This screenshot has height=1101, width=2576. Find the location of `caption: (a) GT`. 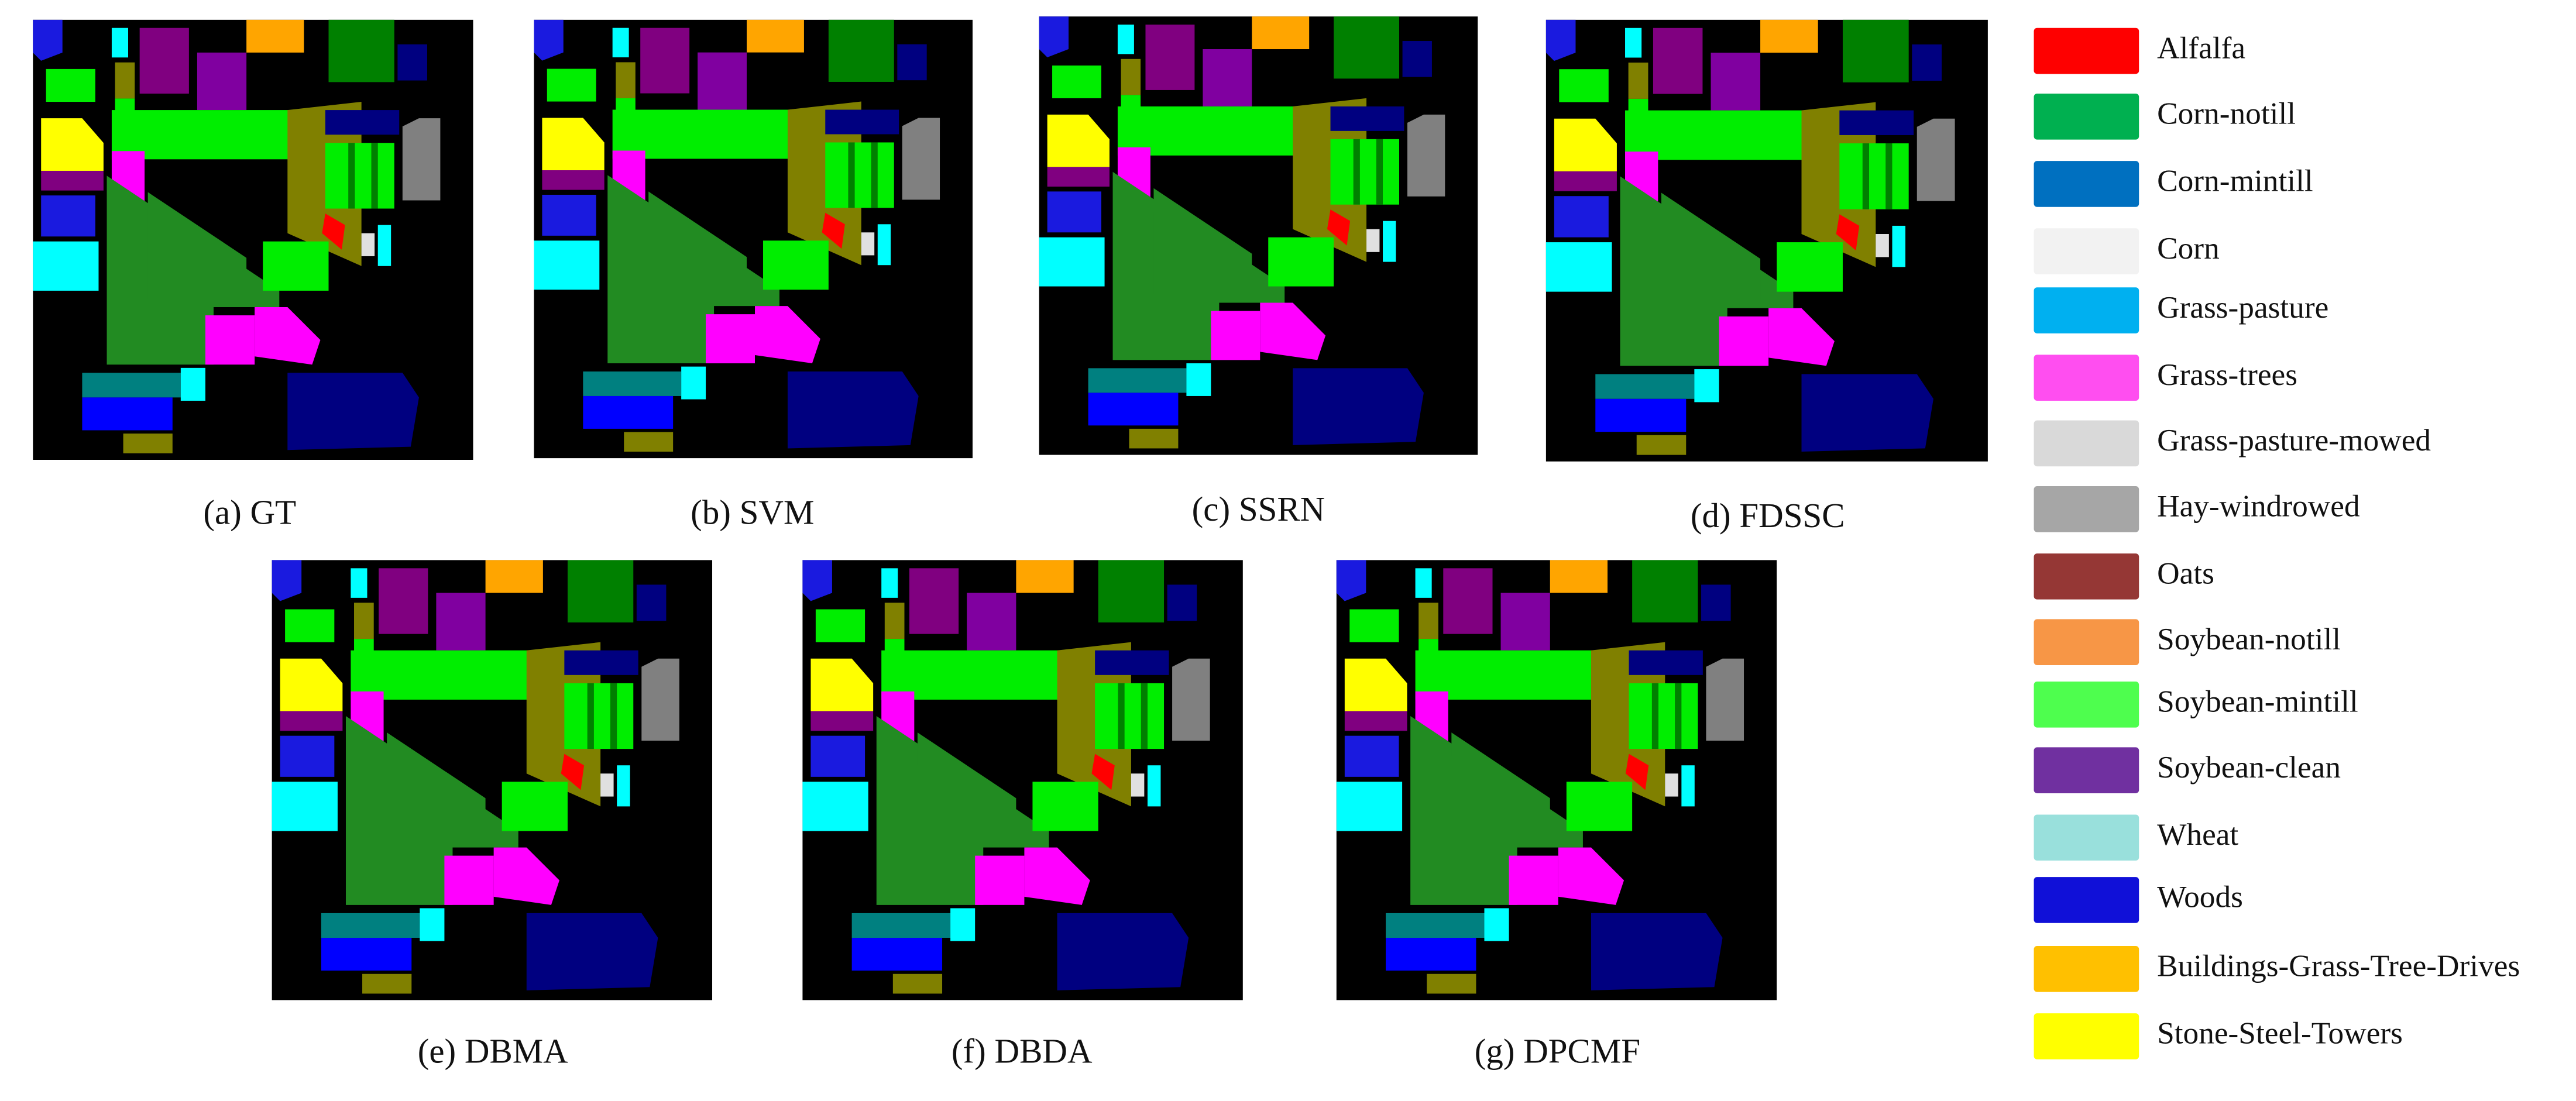

caption: (a) GT is located at coordinates (250, 512).